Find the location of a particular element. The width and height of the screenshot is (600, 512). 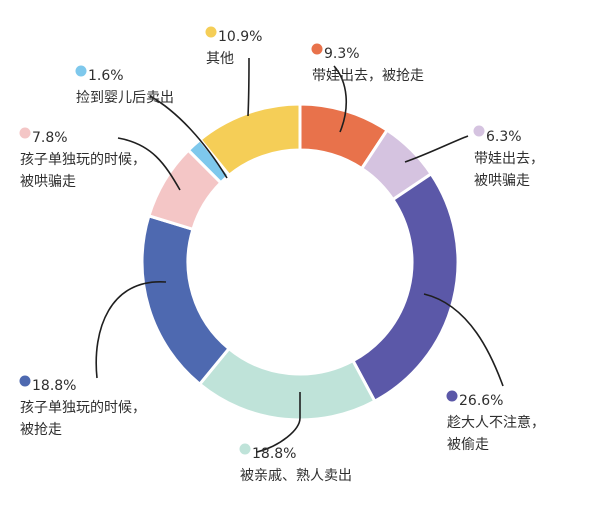

slice-percent-label-3: 26.6% is located at coordinates (481, 401).